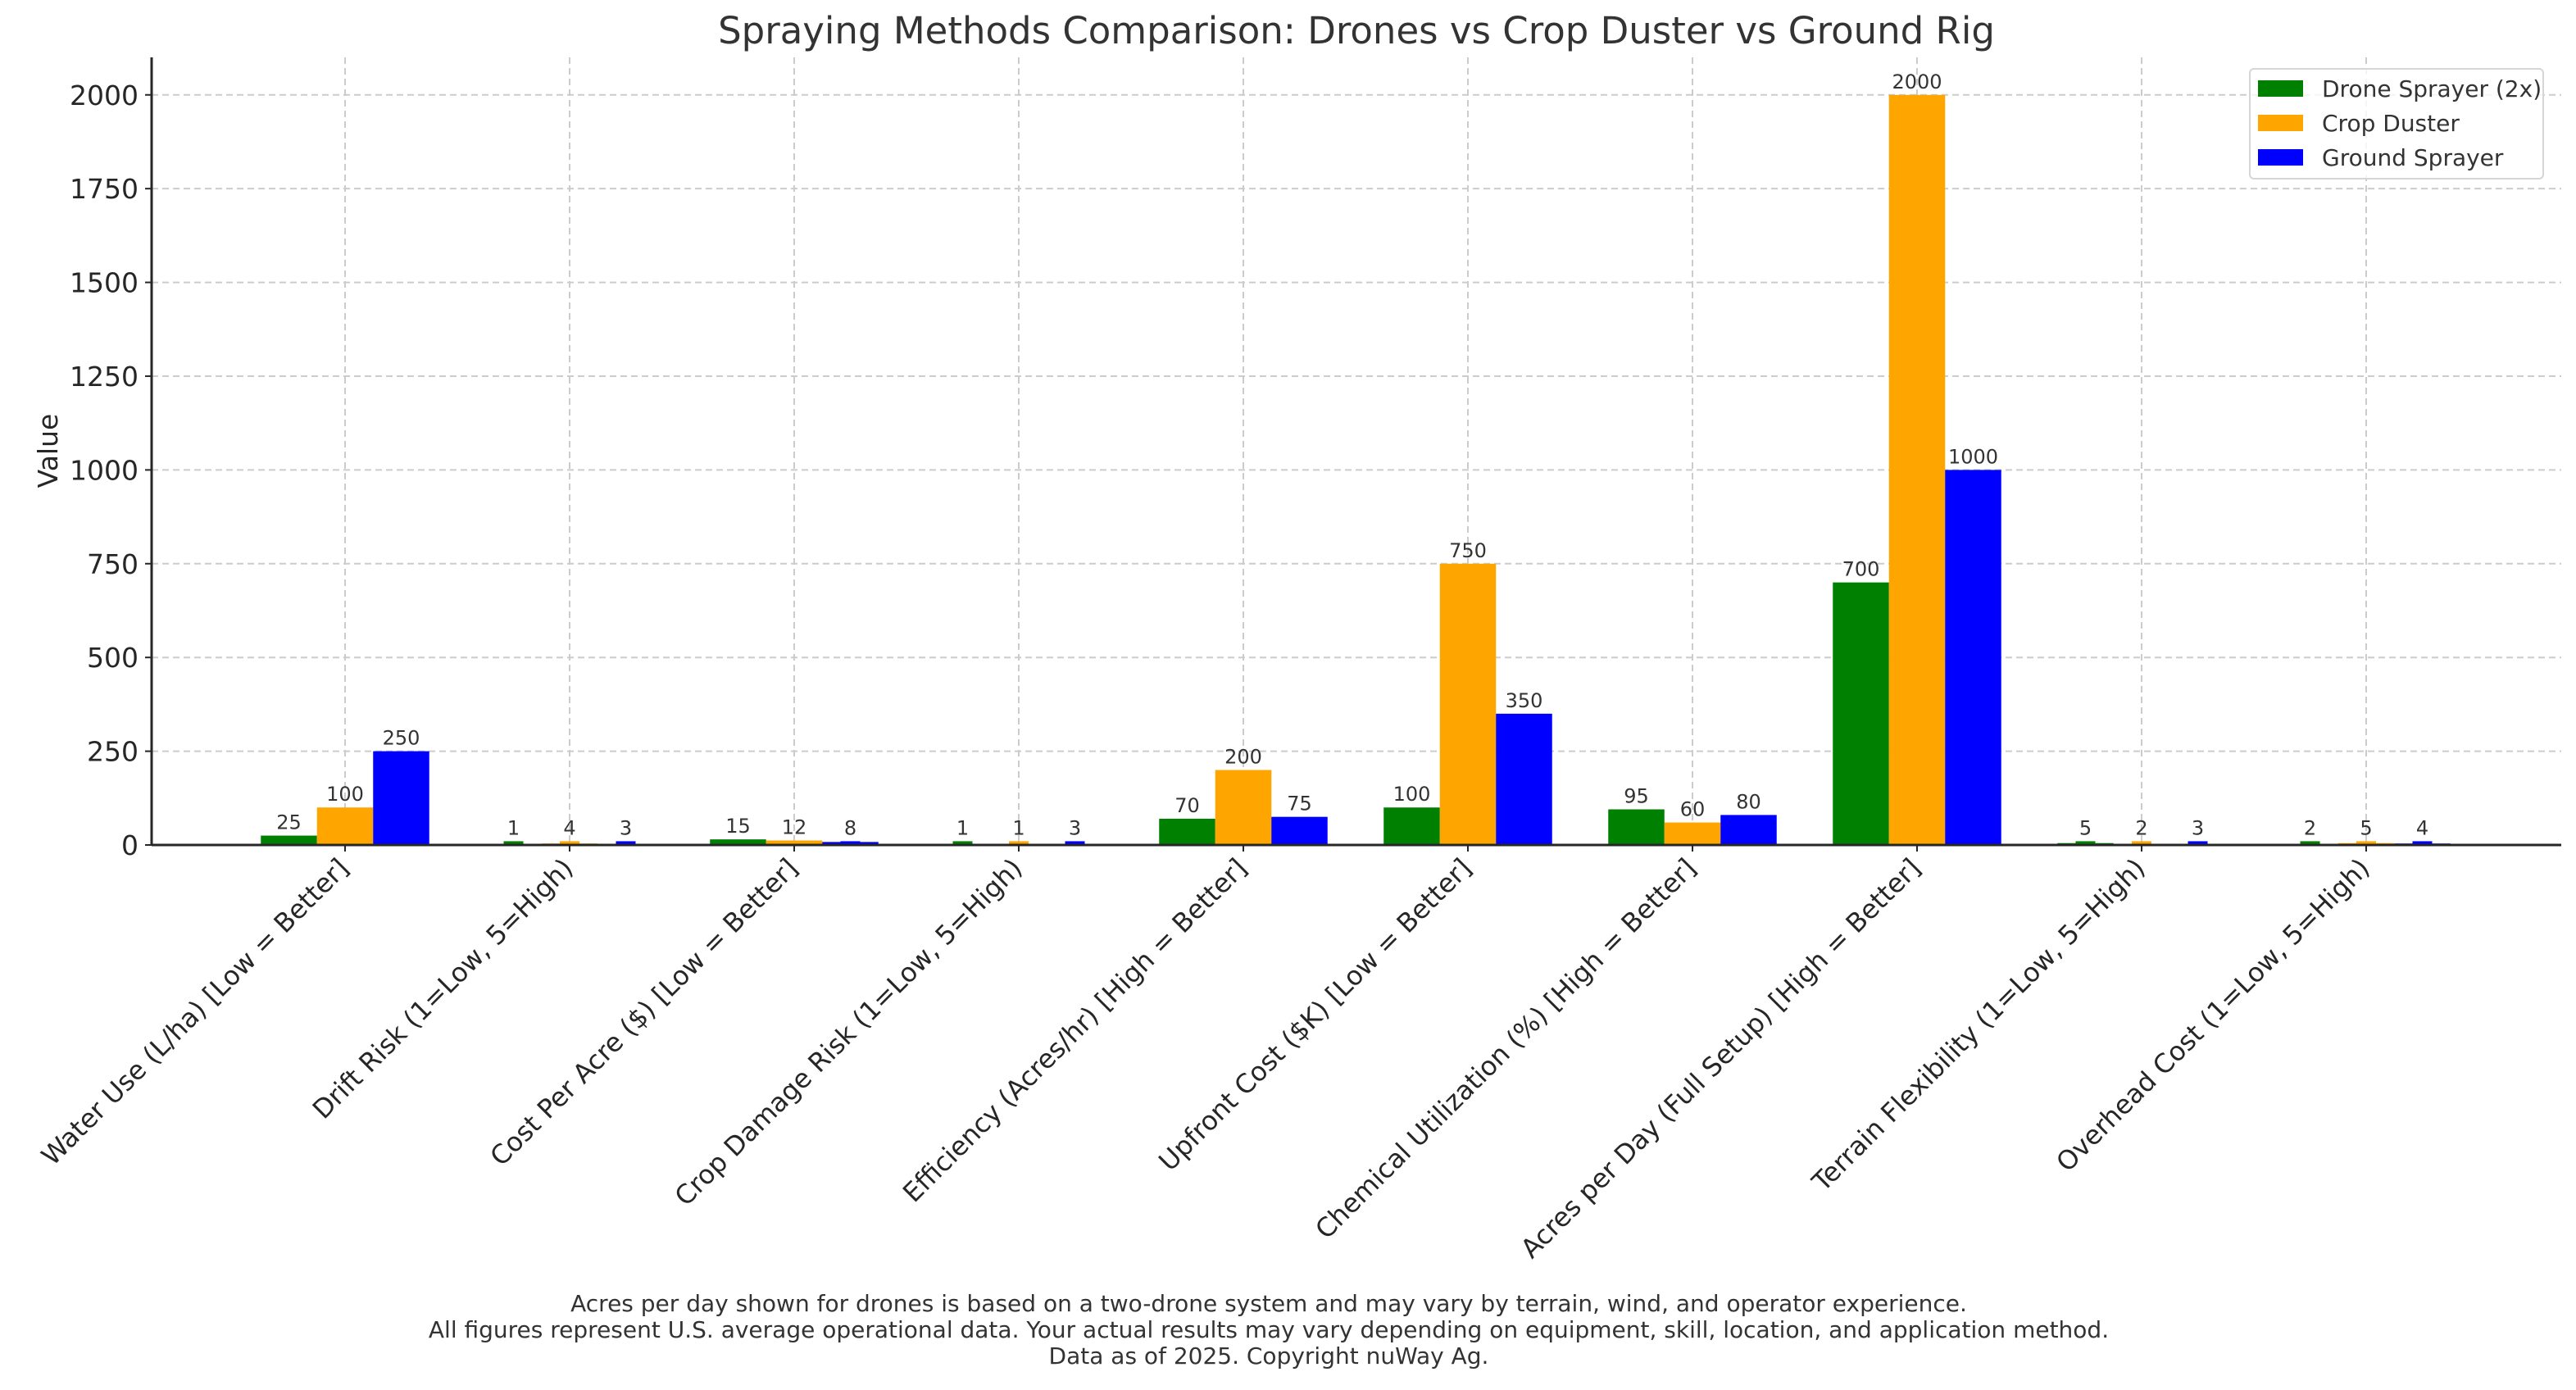 Image resolution: width=2576 pixels, height=1390 pixels. Describe the element at coordinates (794, 827) in the screenshot. I see `data-label: 12` at that location.